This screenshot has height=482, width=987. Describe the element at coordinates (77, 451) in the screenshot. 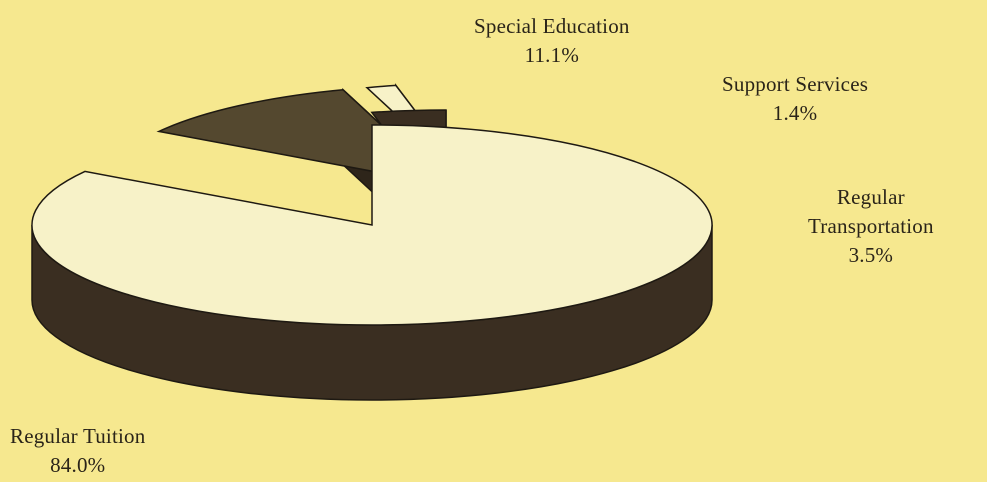

I see `label-regular-tuition: Regular Tuition 84.0%` at that location.